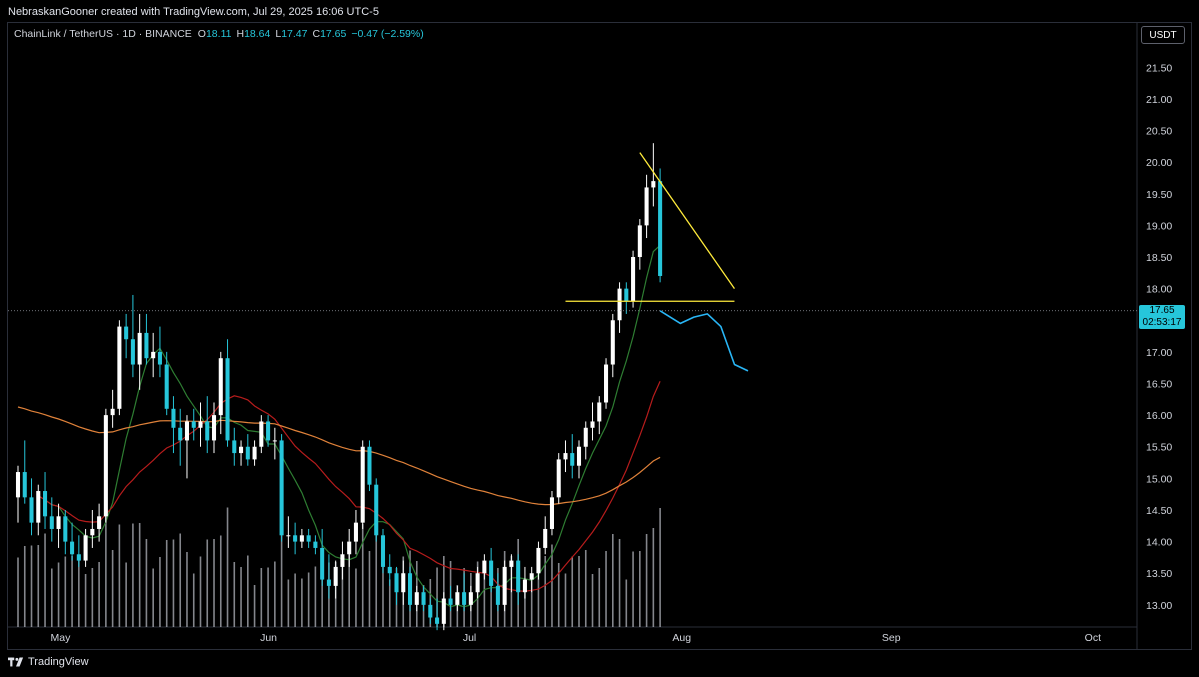 This screenshot has width=1199, height=677. Describe the element at coordinates (1159, 448) in the screenshot. I see `price-tick-label: 15.50` at that location.